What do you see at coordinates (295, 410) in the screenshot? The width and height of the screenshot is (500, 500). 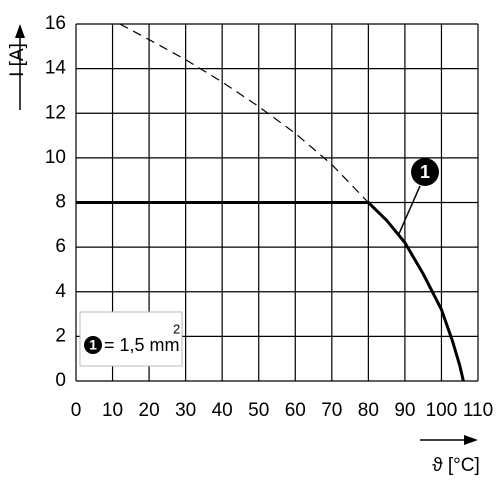 I see `x-tick-label: 60` at bounding box center [295, 410].